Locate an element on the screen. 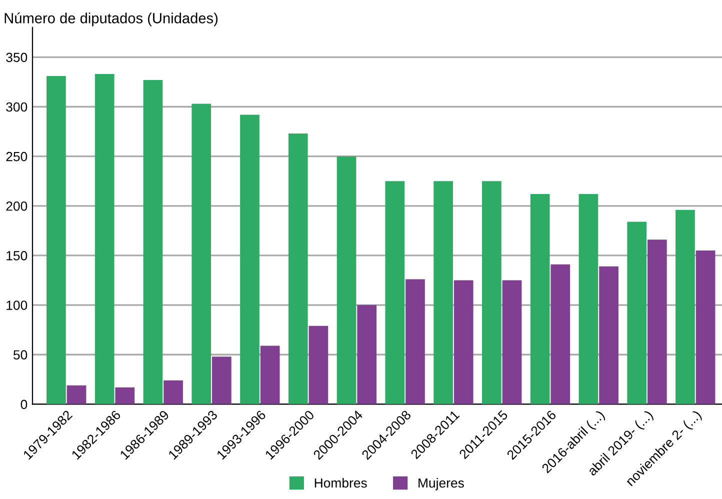 The width and height of the screenshot is (722, 499). y-tick-label: 0 is located at coordinates (24, 405).